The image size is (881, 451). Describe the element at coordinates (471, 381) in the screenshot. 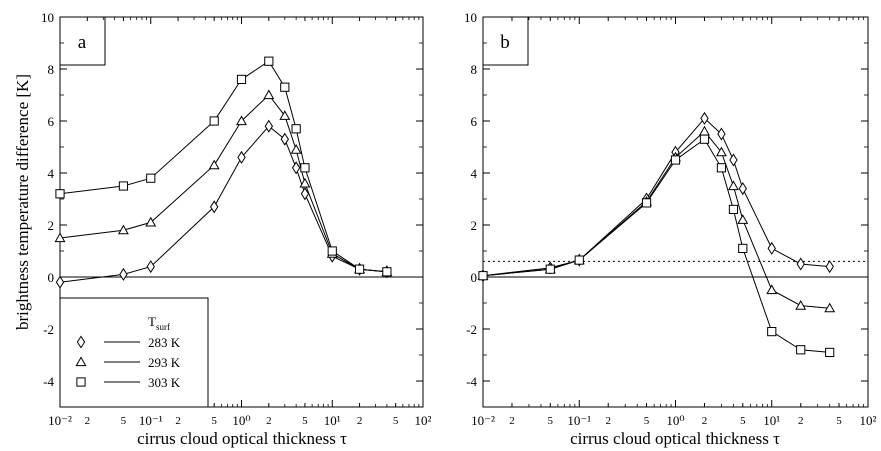

I see `panel-b-y-tick-label: -4` at that location.